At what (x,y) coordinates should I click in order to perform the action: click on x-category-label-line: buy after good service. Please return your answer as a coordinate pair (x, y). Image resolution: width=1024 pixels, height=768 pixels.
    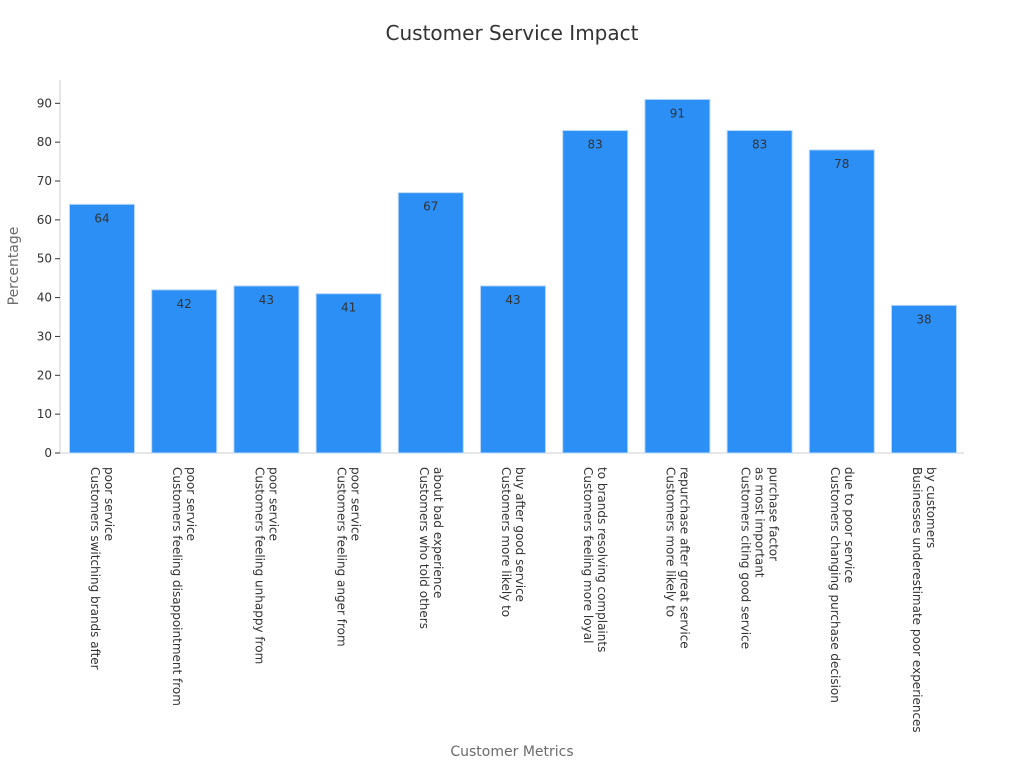
    Looking at the image, I should click on (520, 534).